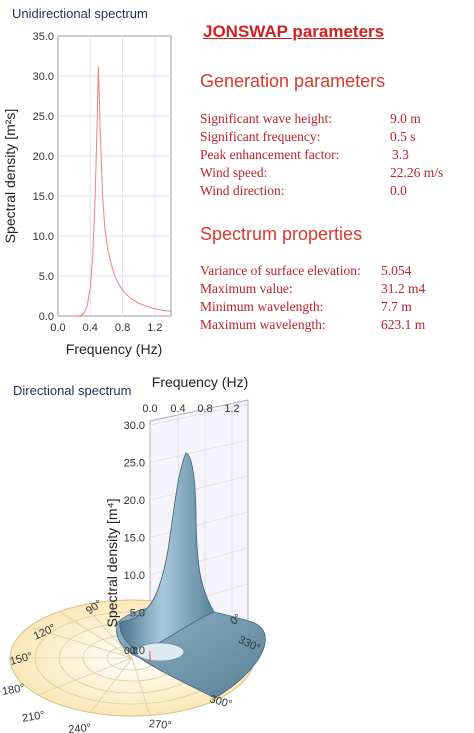 The image size is (474, 733). Describe the element at coordinates (400, 154) in the screenshot. I see `generation-param-value: 3.3` at that location.